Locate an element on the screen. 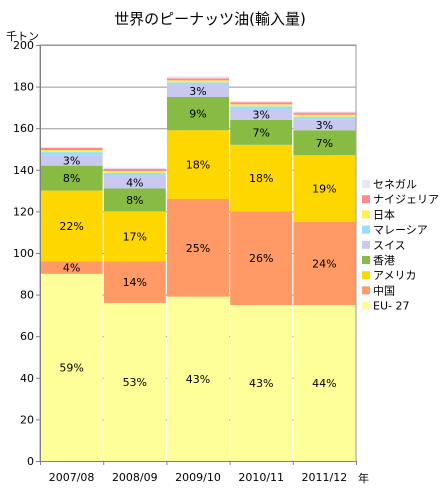 Image resolution: width=448 pixels, height=490 pixels. data-label: 53% is located at coordinates (135, 382).